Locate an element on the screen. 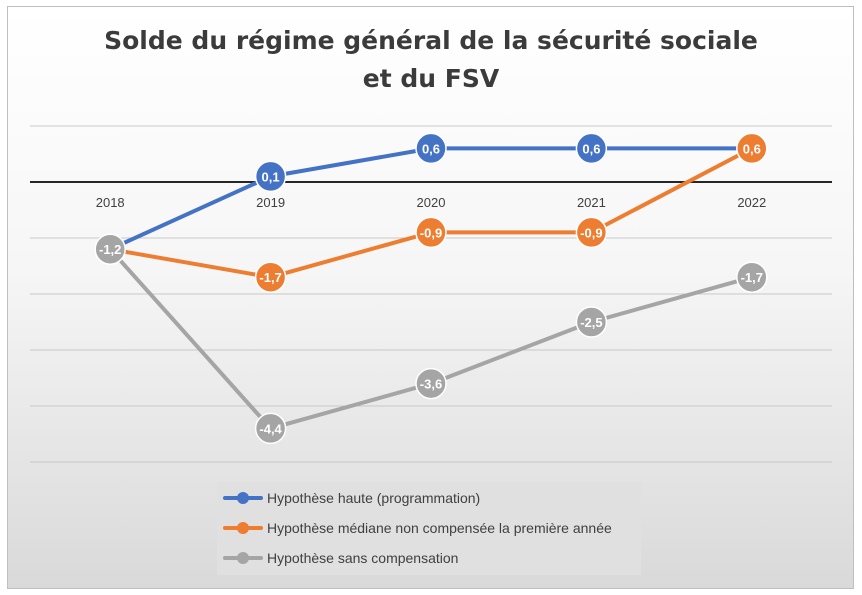  legend-label-sans-compensation: Hypothèse sans compensation is located at coordinates (363, 558).